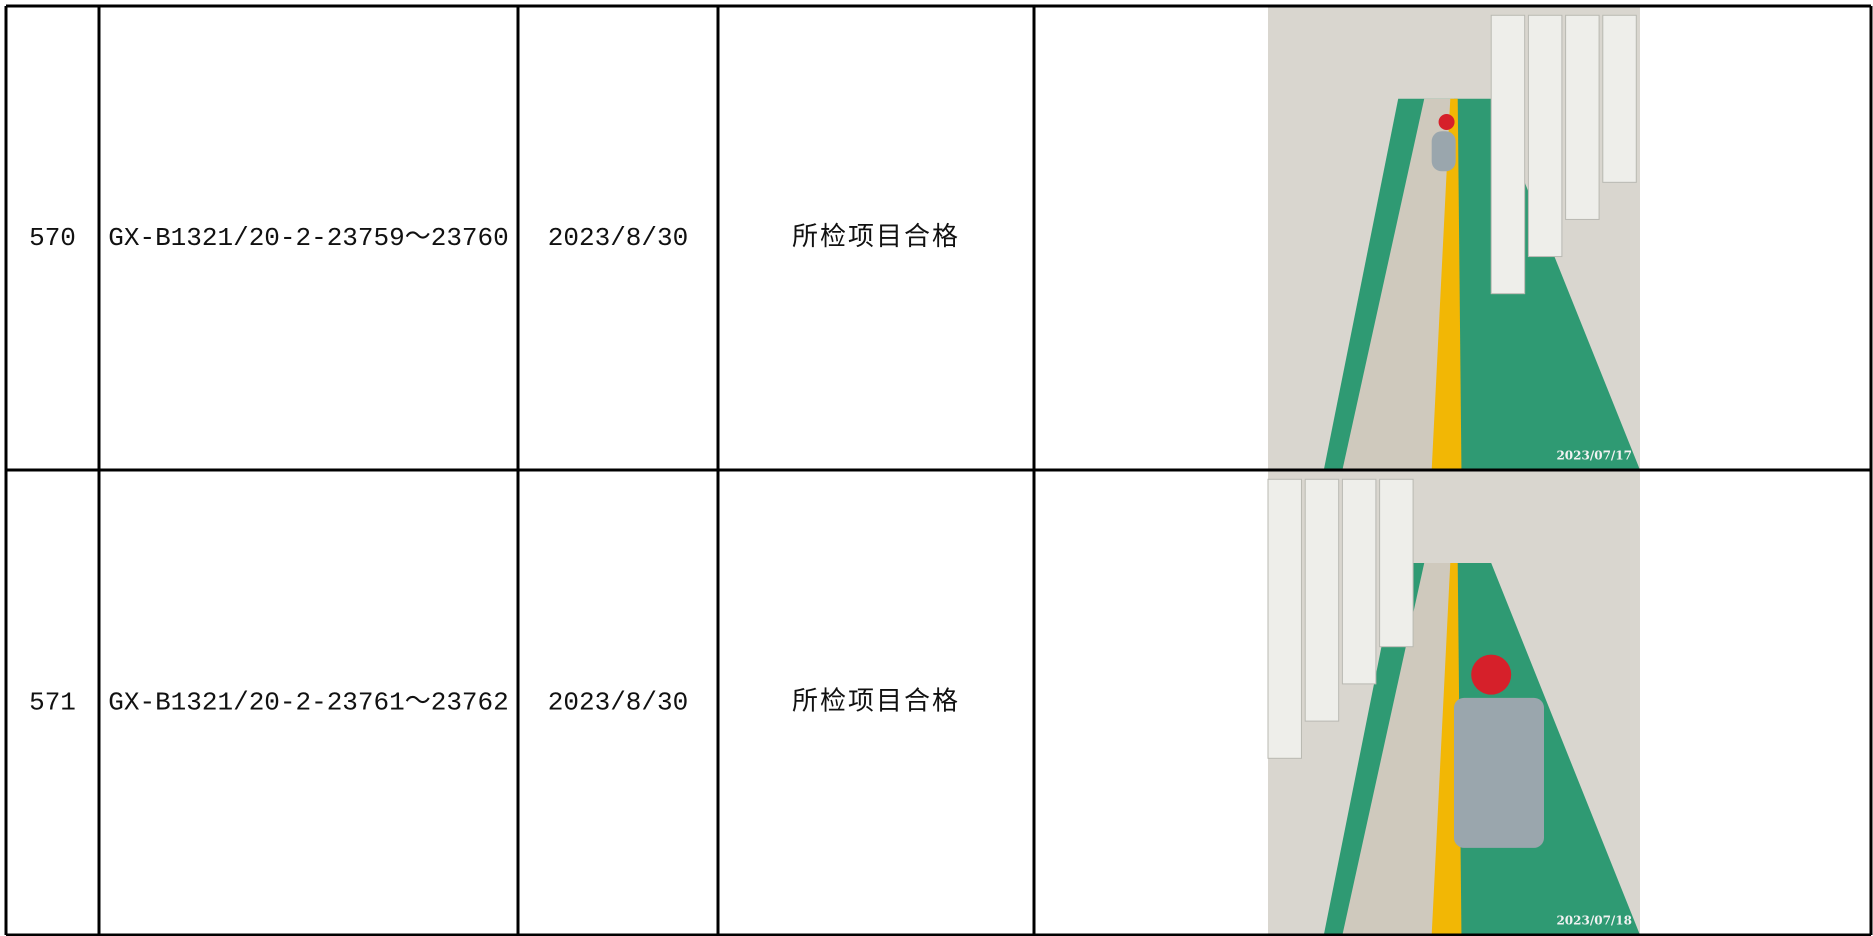 Image resolution: width=1873 pixels, height=936 pixels. What do you see at coordinates (1594, 921) in the screenshot?
I see `photo-timestamp: 2023/07/18` at bounding box center [1594, 921].